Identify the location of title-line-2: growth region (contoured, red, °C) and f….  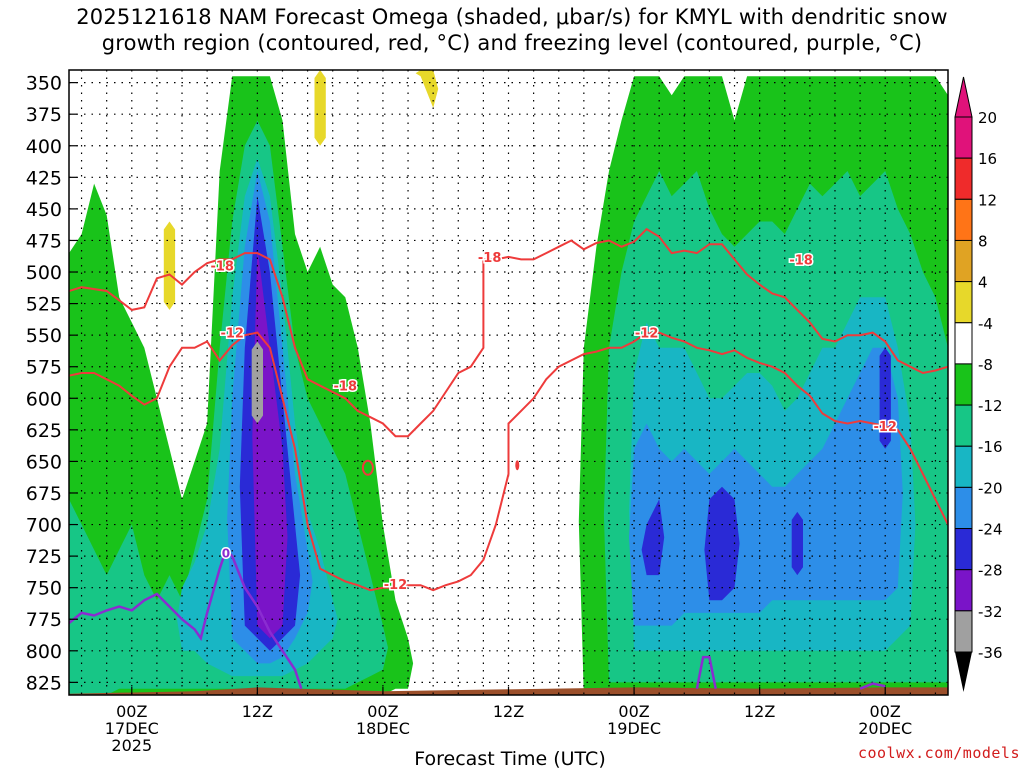
(512, 43).